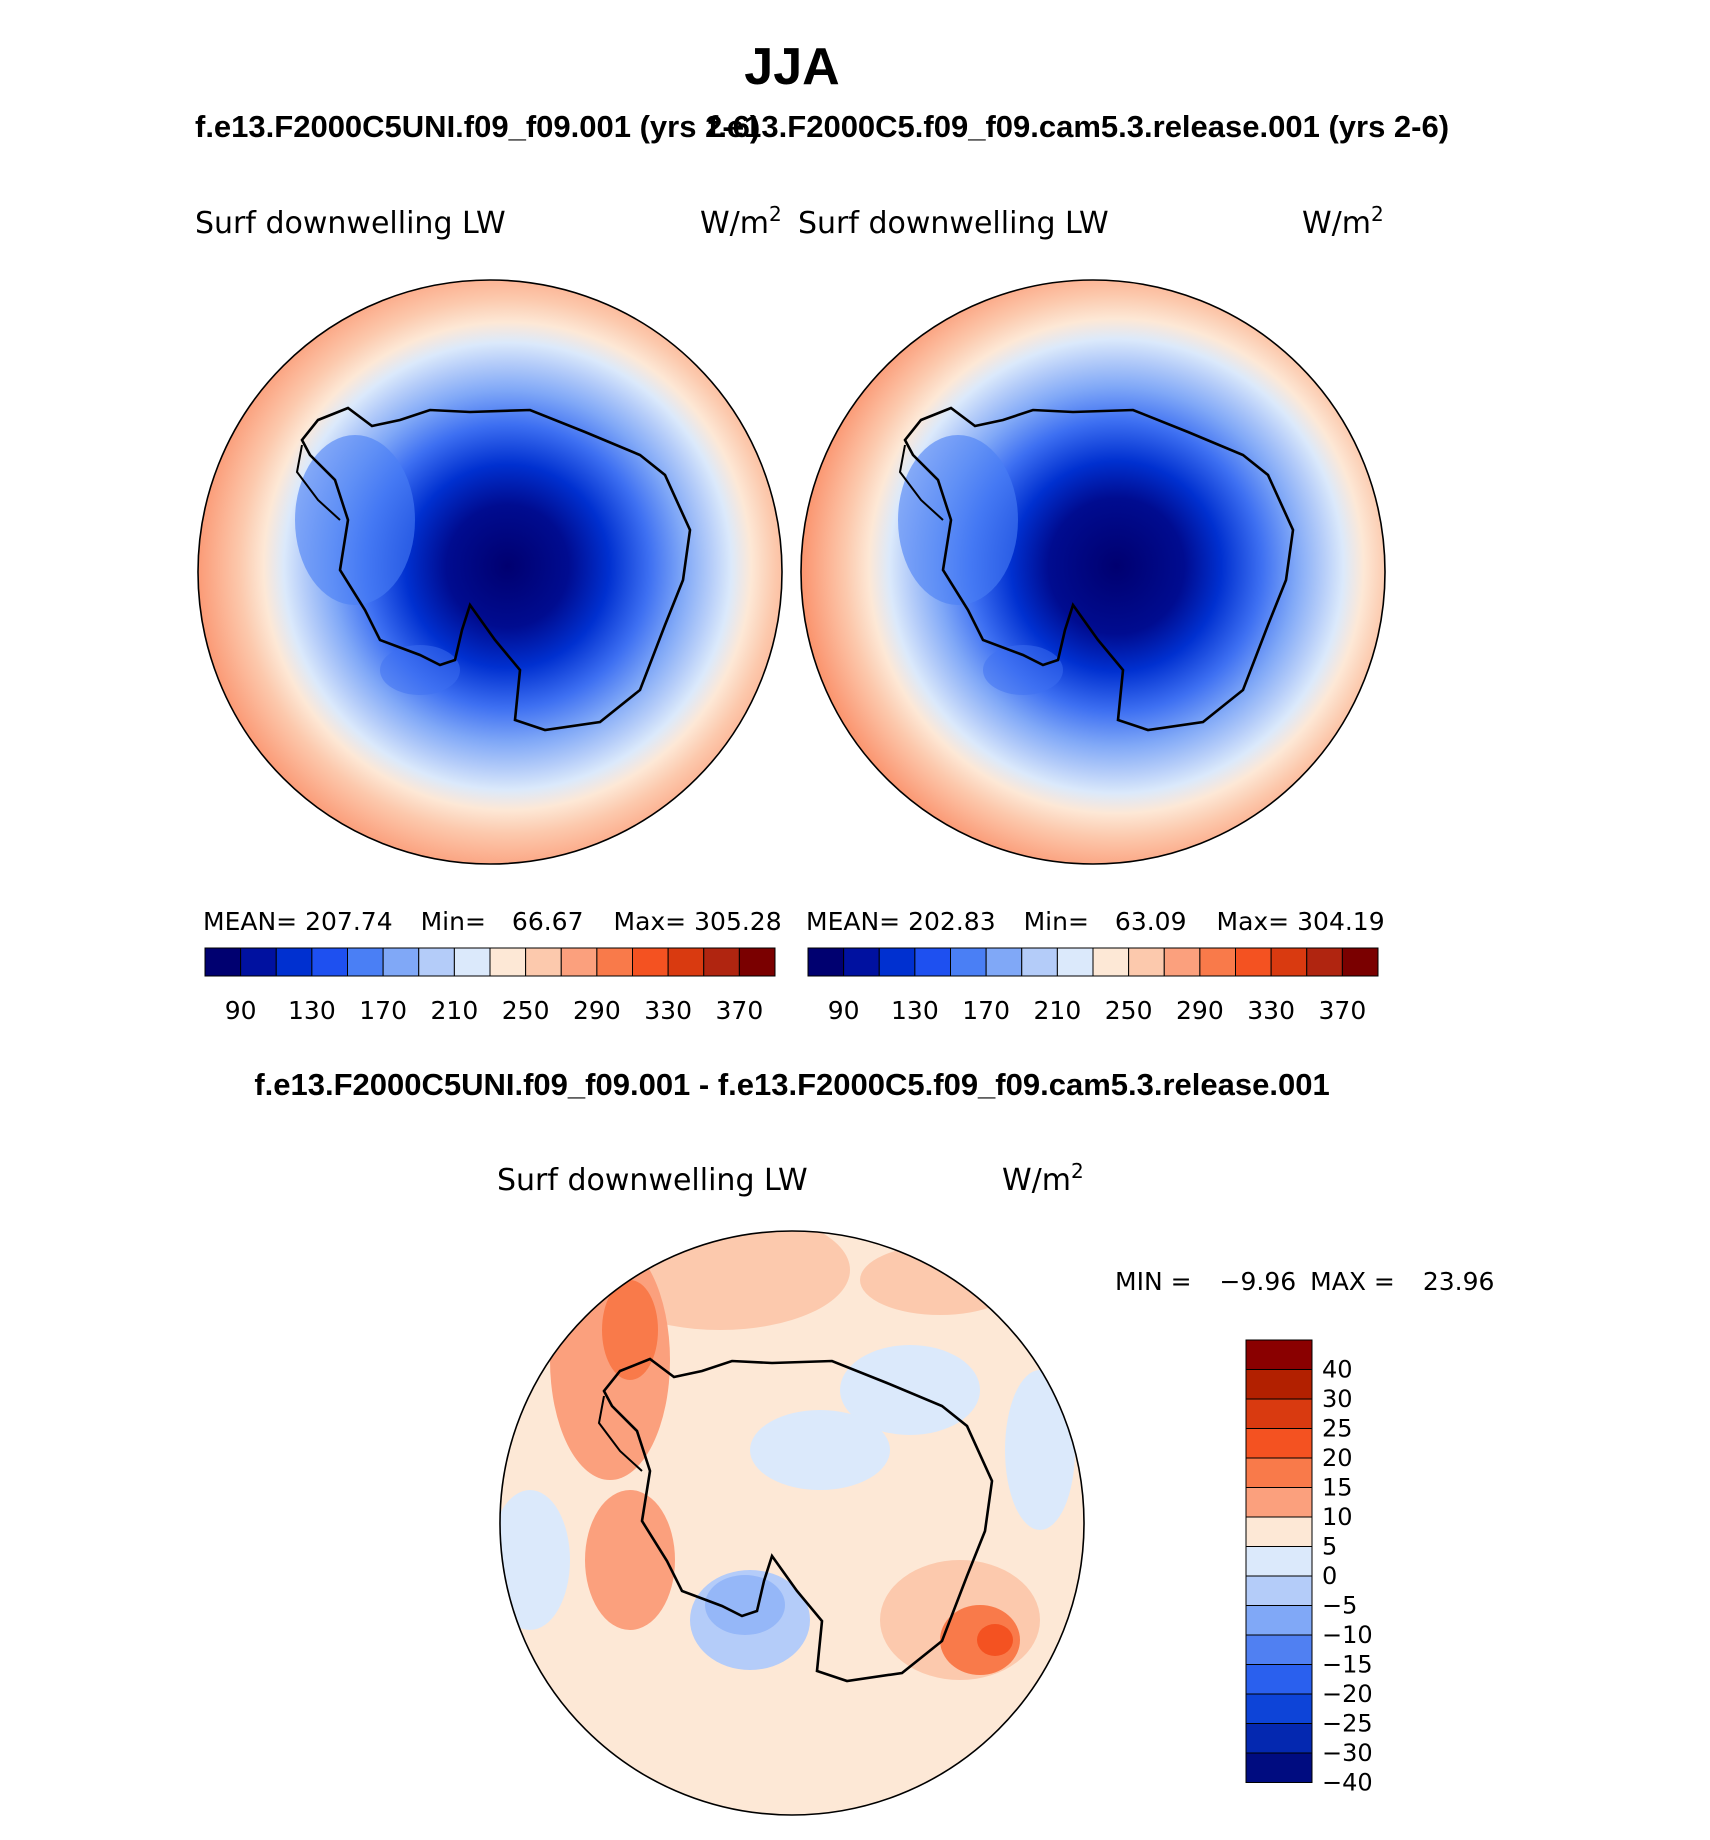  Describe the element at coordinates (496, 569) in the screenshot. I see `left-coastline` at that location.